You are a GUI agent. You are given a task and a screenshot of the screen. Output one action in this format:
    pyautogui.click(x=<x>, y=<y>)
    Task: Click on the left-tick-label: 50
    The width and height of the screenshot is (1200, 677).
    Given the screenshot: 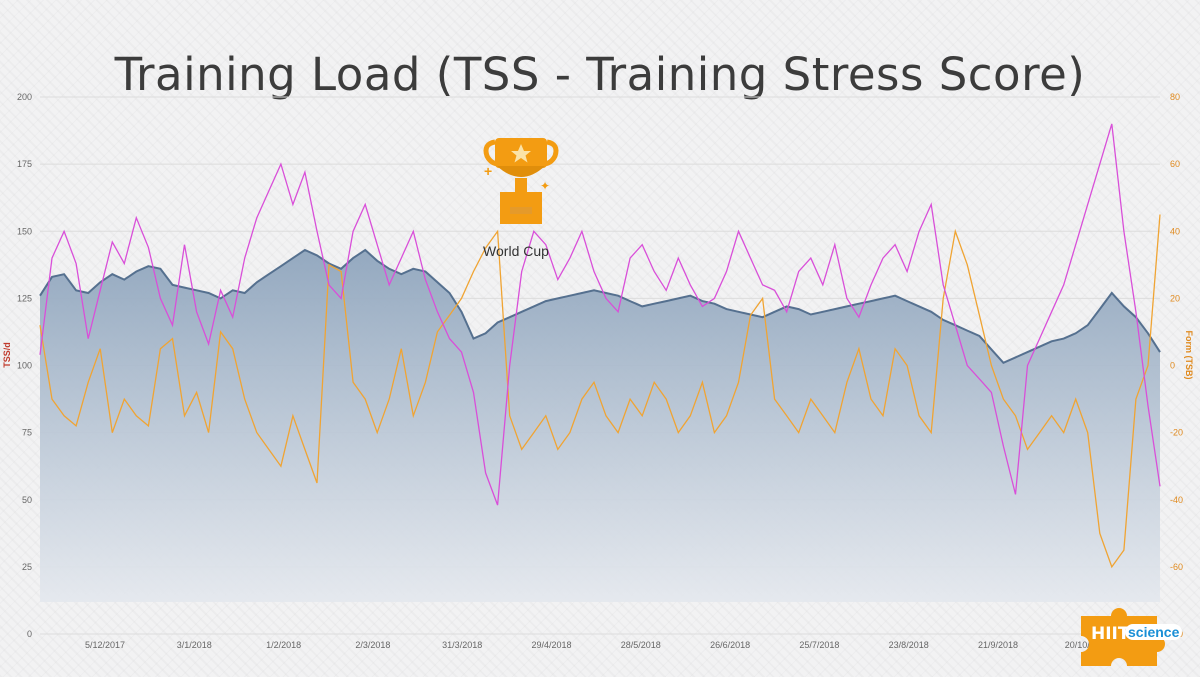 What is the action you would take?
    pyautogui.click(x=27, y=500)
    